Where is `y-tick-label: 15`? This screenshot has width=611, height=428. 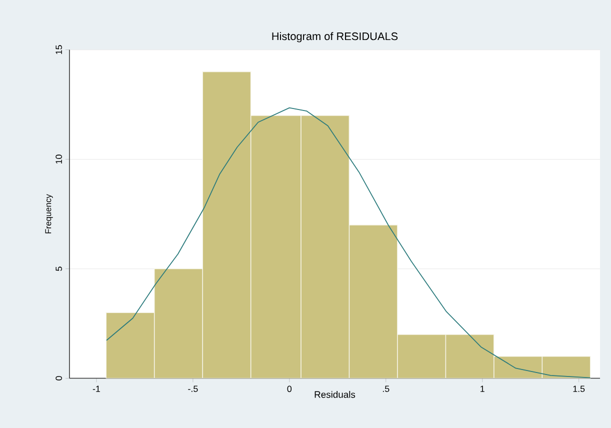 y-tick-label: 15 is located at coordinates (59, 49).